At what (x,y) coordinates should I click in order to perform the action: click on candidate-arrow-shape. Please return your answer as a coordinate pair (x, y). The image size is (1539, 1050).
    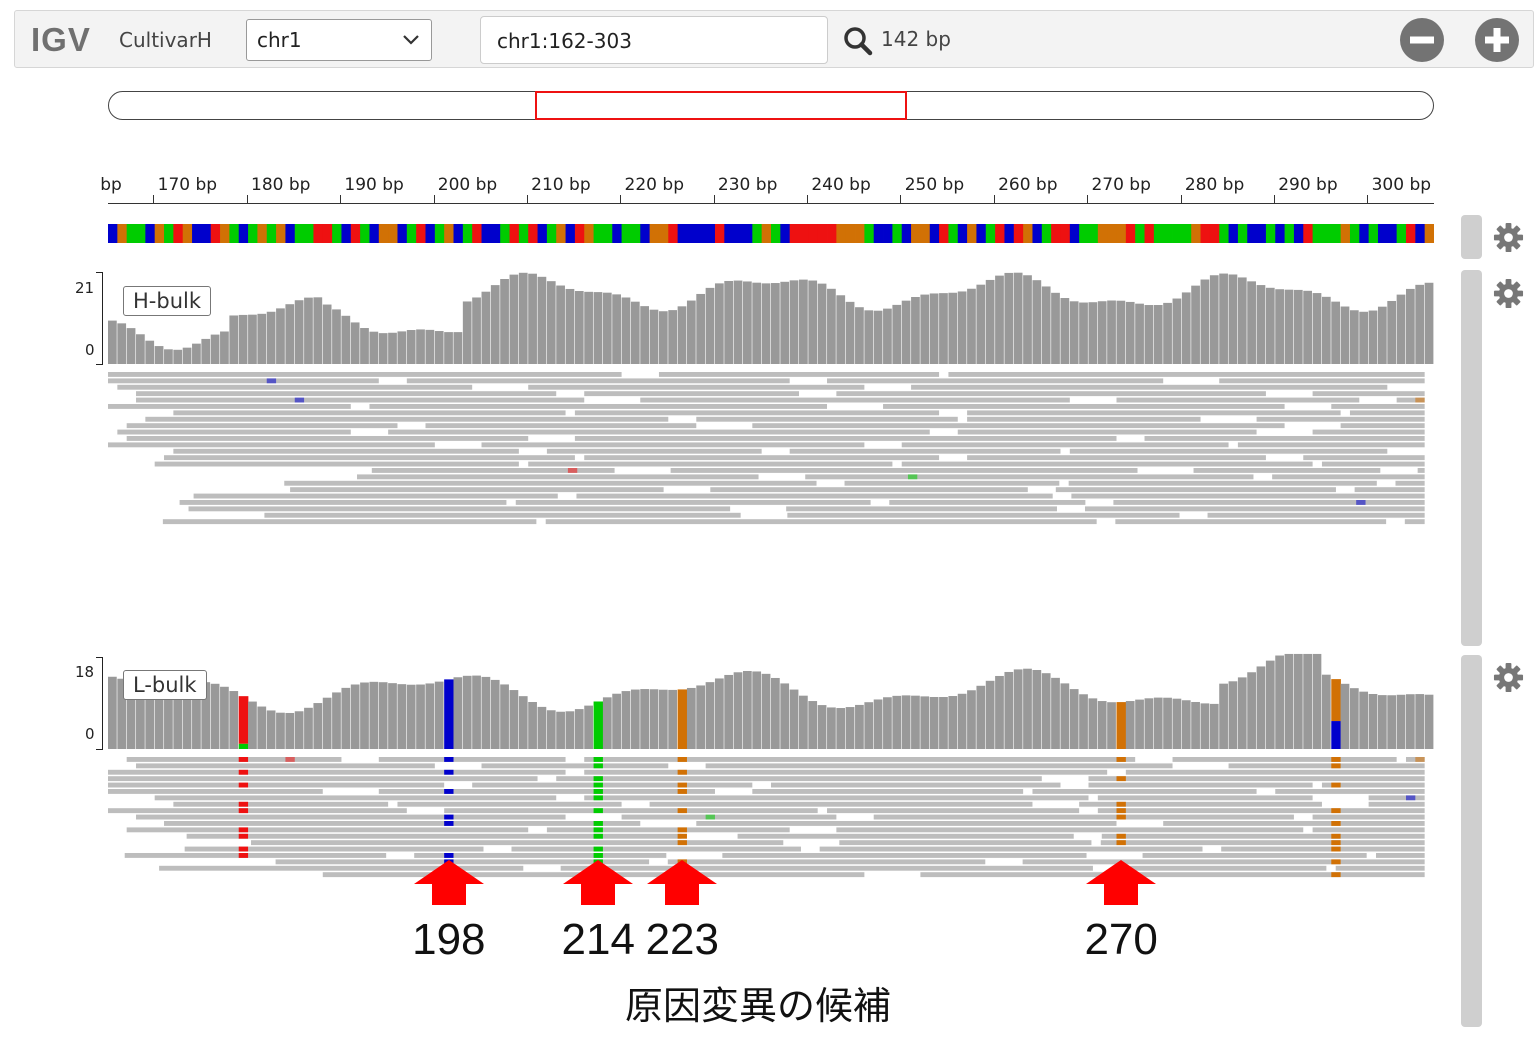
    Looking at the image, I should click on (448, 882).